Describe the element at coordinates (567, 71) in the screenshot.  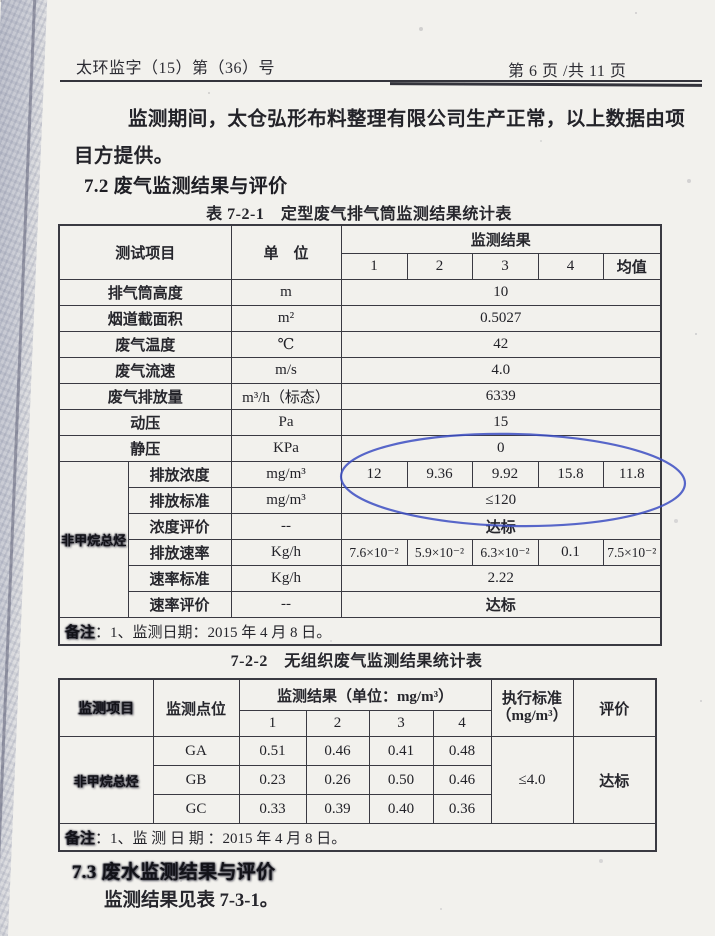
I see `page-number: 第 6 页 /共 11 页` at that location.